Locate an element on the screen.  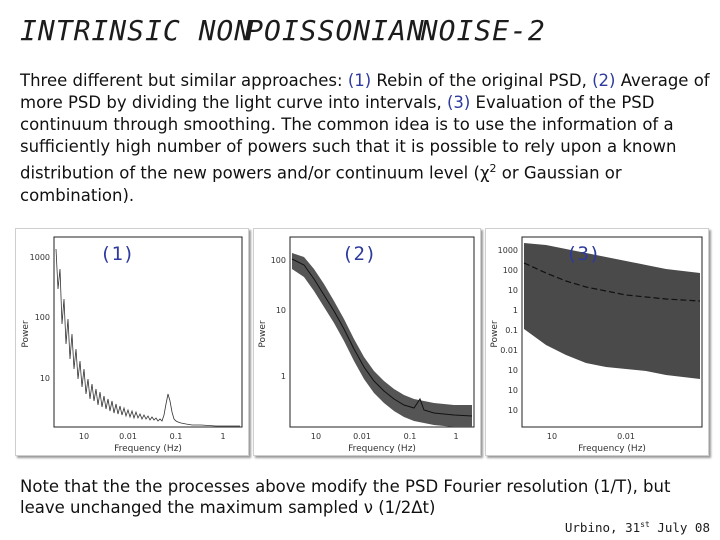
plot-2-psd-band is located at coordinates (382, 340).